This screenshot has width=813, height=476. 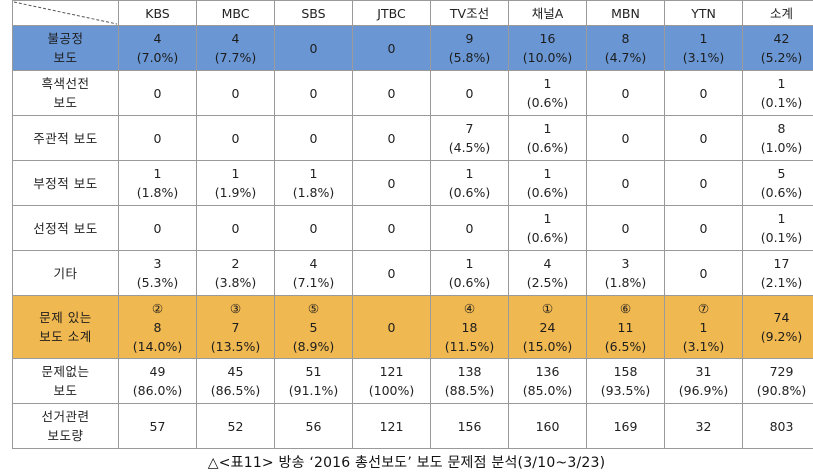 What do you see at coordinates (625, 327) in the screenshot?
I see `cell-line: 11` at bounding box center [625, 327].